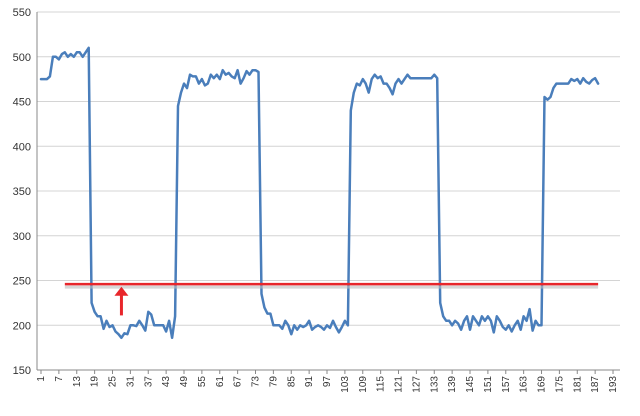 This screenshot has height=416, width=640. Describe the element at coordinates (22, 13) in the screenshot. I see `y-tick-label-550: 550` at that location.